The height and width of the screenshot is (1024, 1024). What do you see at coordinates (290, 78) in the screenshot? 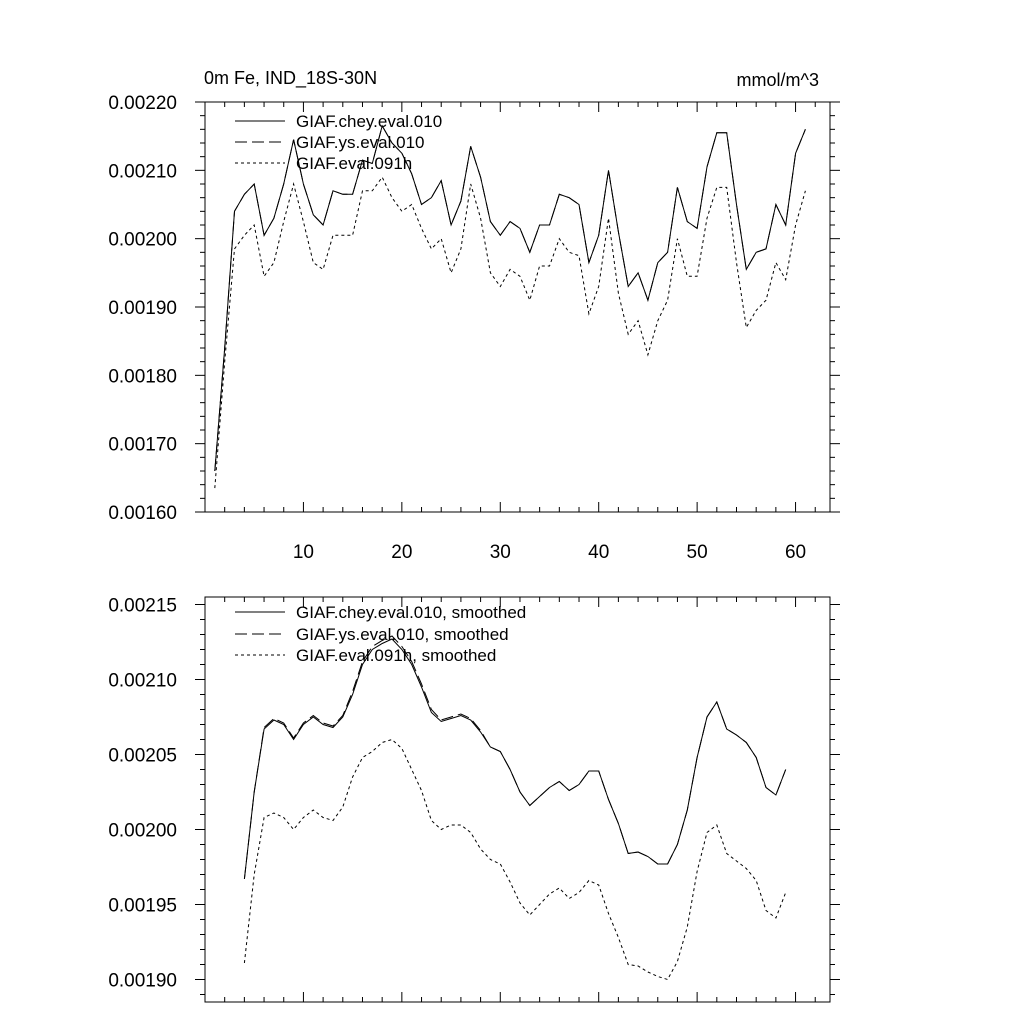
I see `top-panel-title-left: 0m Fe, IND_18S-30N` at bounding box center [290, 78].